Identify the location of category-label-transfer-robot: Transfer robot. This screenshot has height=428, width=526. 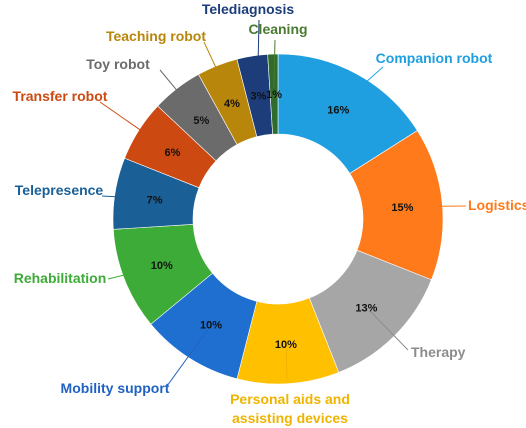
(60, 96).